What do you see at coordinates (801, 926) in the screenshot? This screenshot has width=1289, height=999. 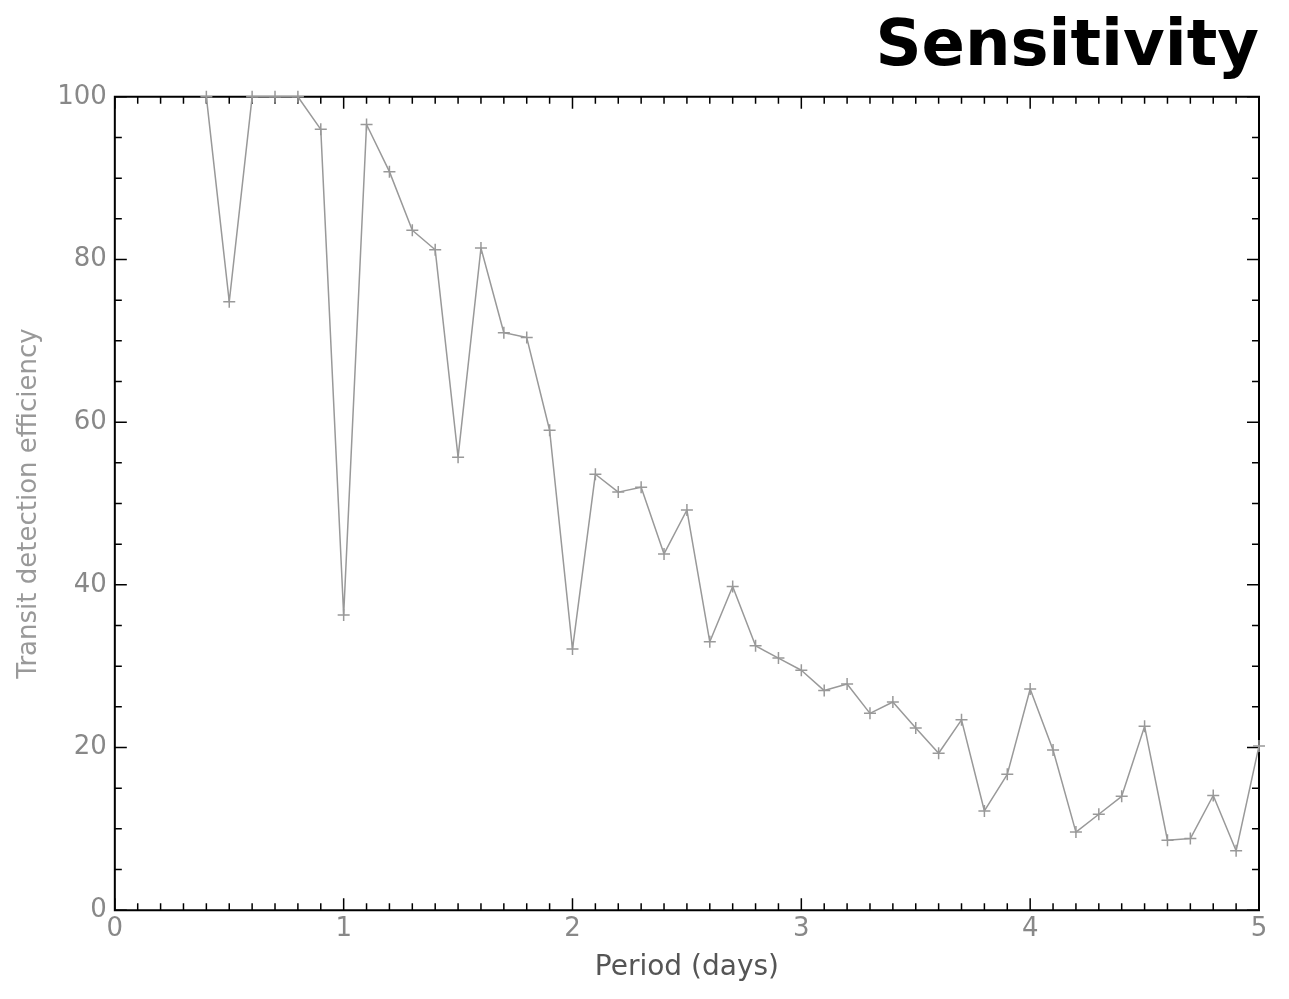 I see `x-tick-label: 3` at bounding box center [801, 926].